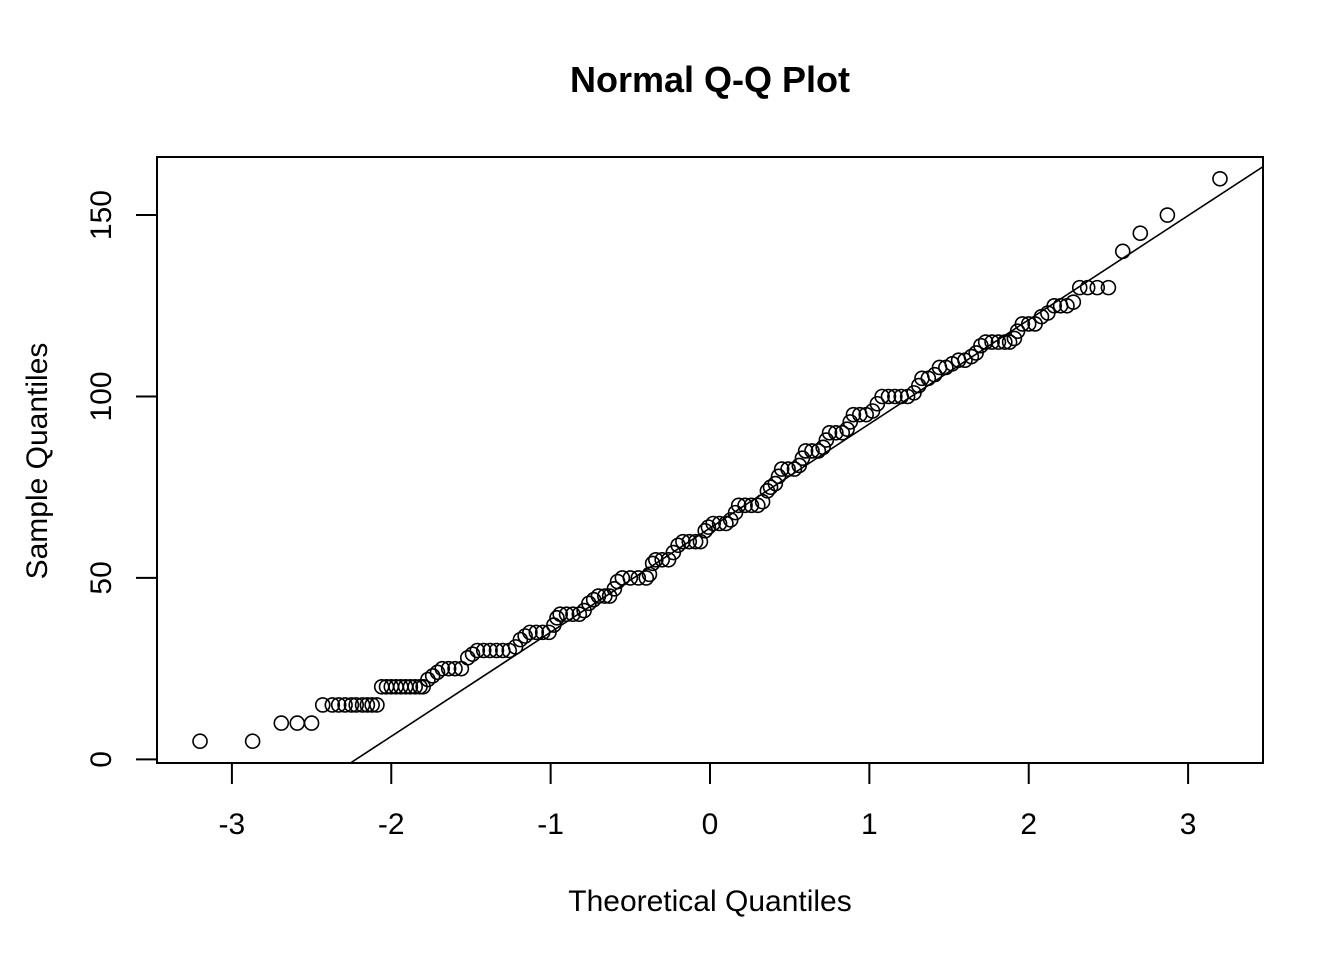  I want to click on x-tick-label: -2, so click(391, 824).